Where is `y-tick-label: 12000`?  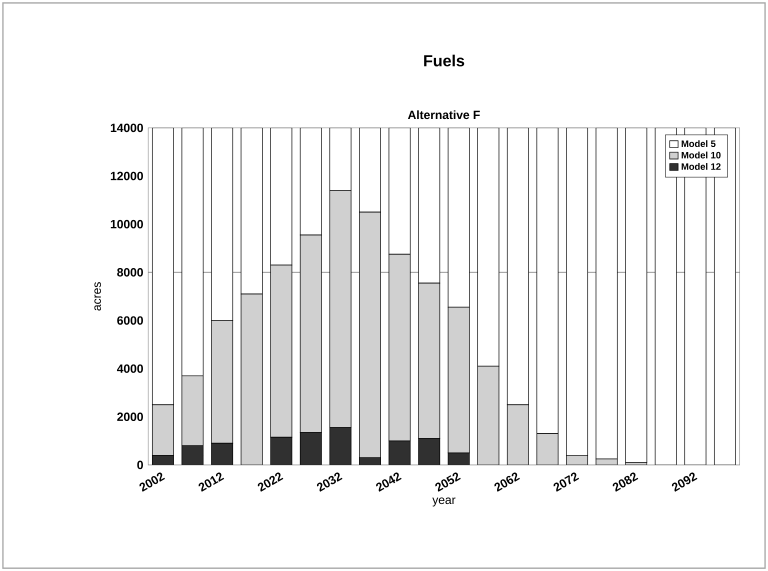 y-tick-label: 12000 is located at coordinates (126, 176).